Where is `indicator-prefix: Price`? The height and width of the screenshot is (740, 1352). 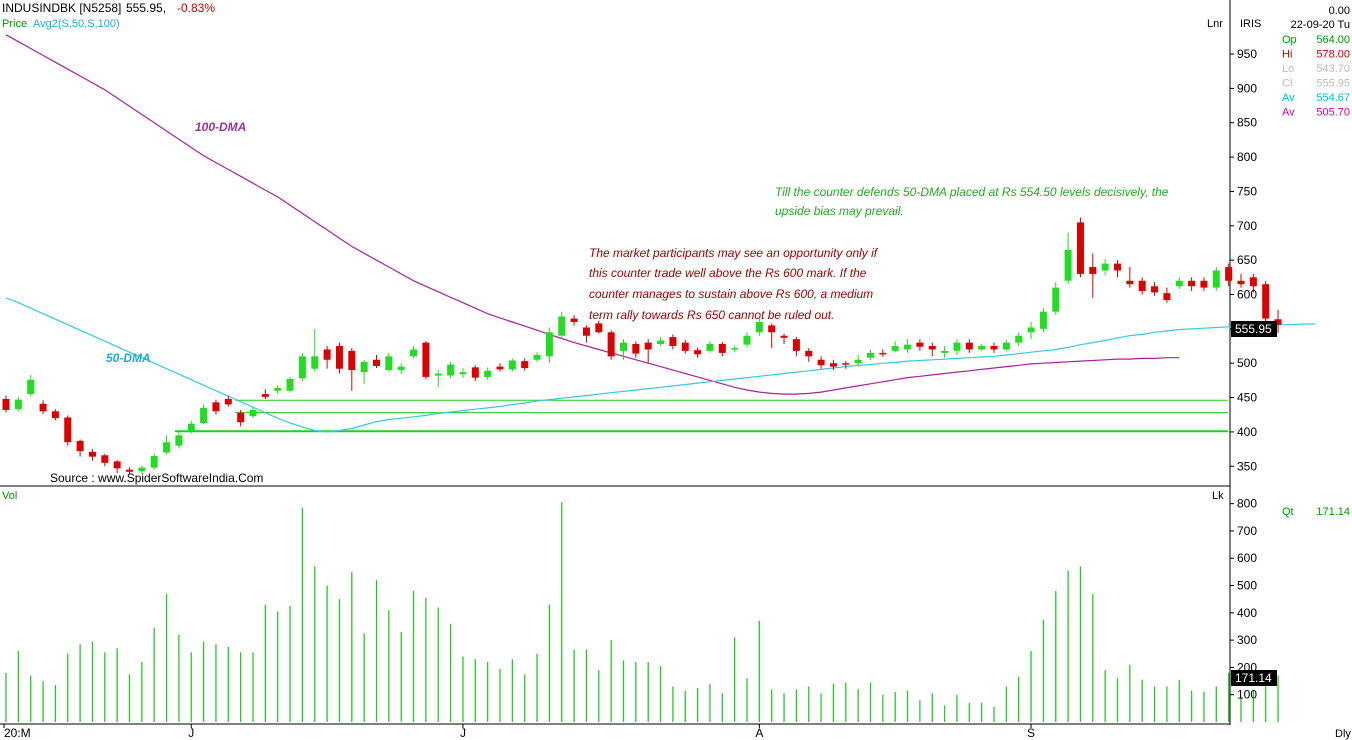 indicator-prefix: Price is located at coordinates (14, 24).